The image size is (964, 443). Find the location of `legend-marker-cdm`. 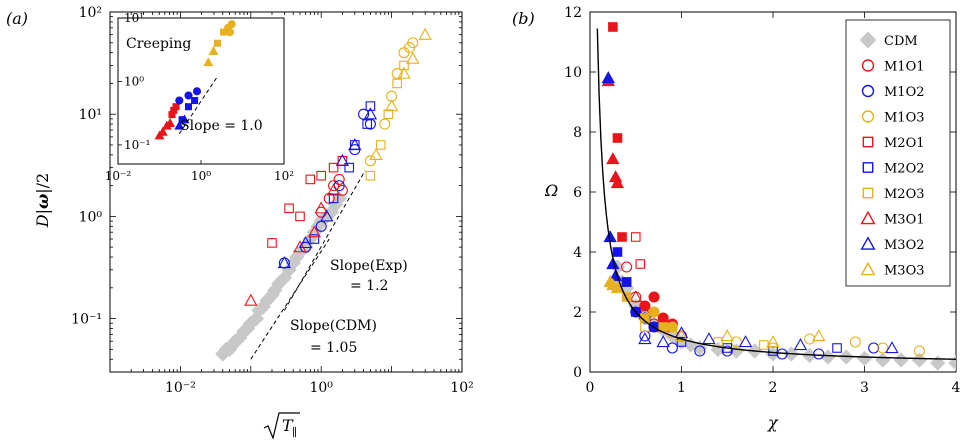

legend-marker-cdm is located at coordinates (868, 40).